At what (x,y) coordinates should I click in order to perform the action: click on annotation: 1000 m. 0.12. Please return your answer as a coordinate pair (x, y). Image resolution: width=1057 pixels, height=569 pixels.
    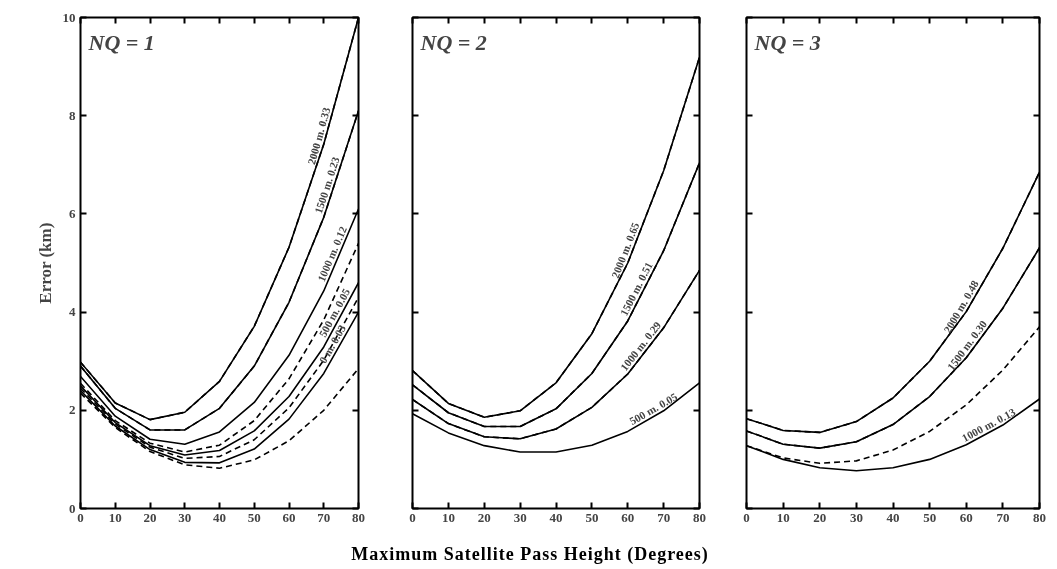
    Looking at the image, I should click on (332, 254).